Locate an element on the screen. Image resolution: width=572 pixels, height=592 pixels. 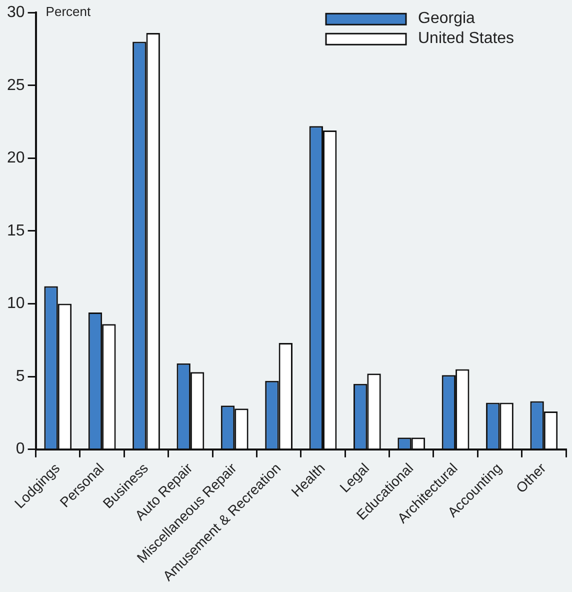
y-axis-title: Percent is located at coordinates (68, 12).